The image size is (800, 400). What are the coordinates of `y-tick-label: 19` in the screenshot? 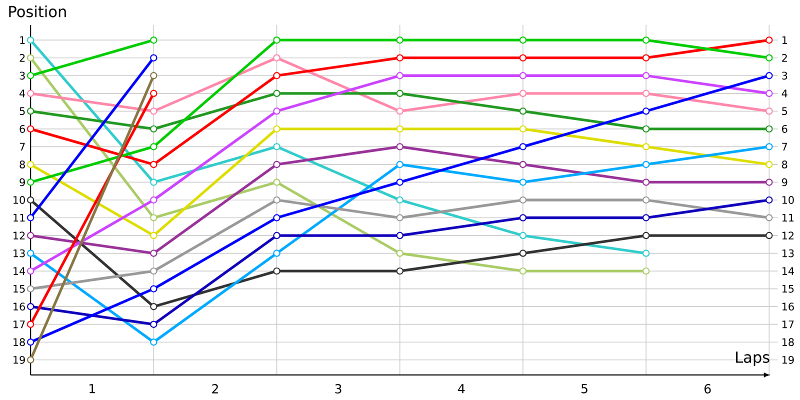 It's located at (19, 360).